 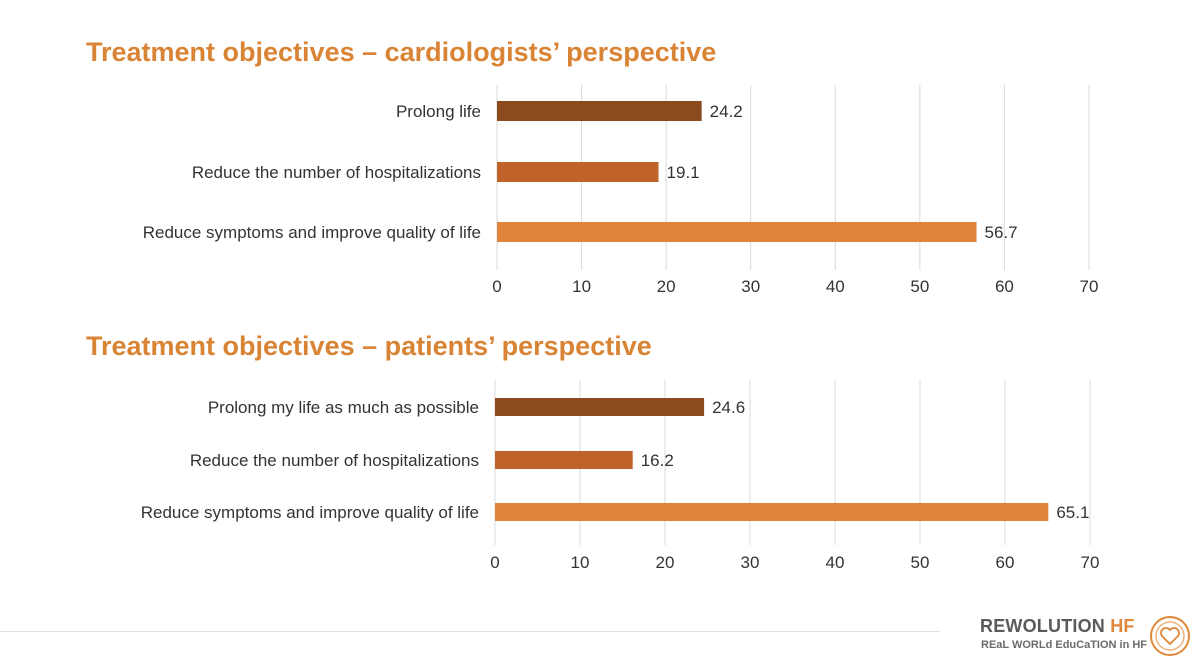 I want to click on value-label: 24.2, so click(x=726, y=111).